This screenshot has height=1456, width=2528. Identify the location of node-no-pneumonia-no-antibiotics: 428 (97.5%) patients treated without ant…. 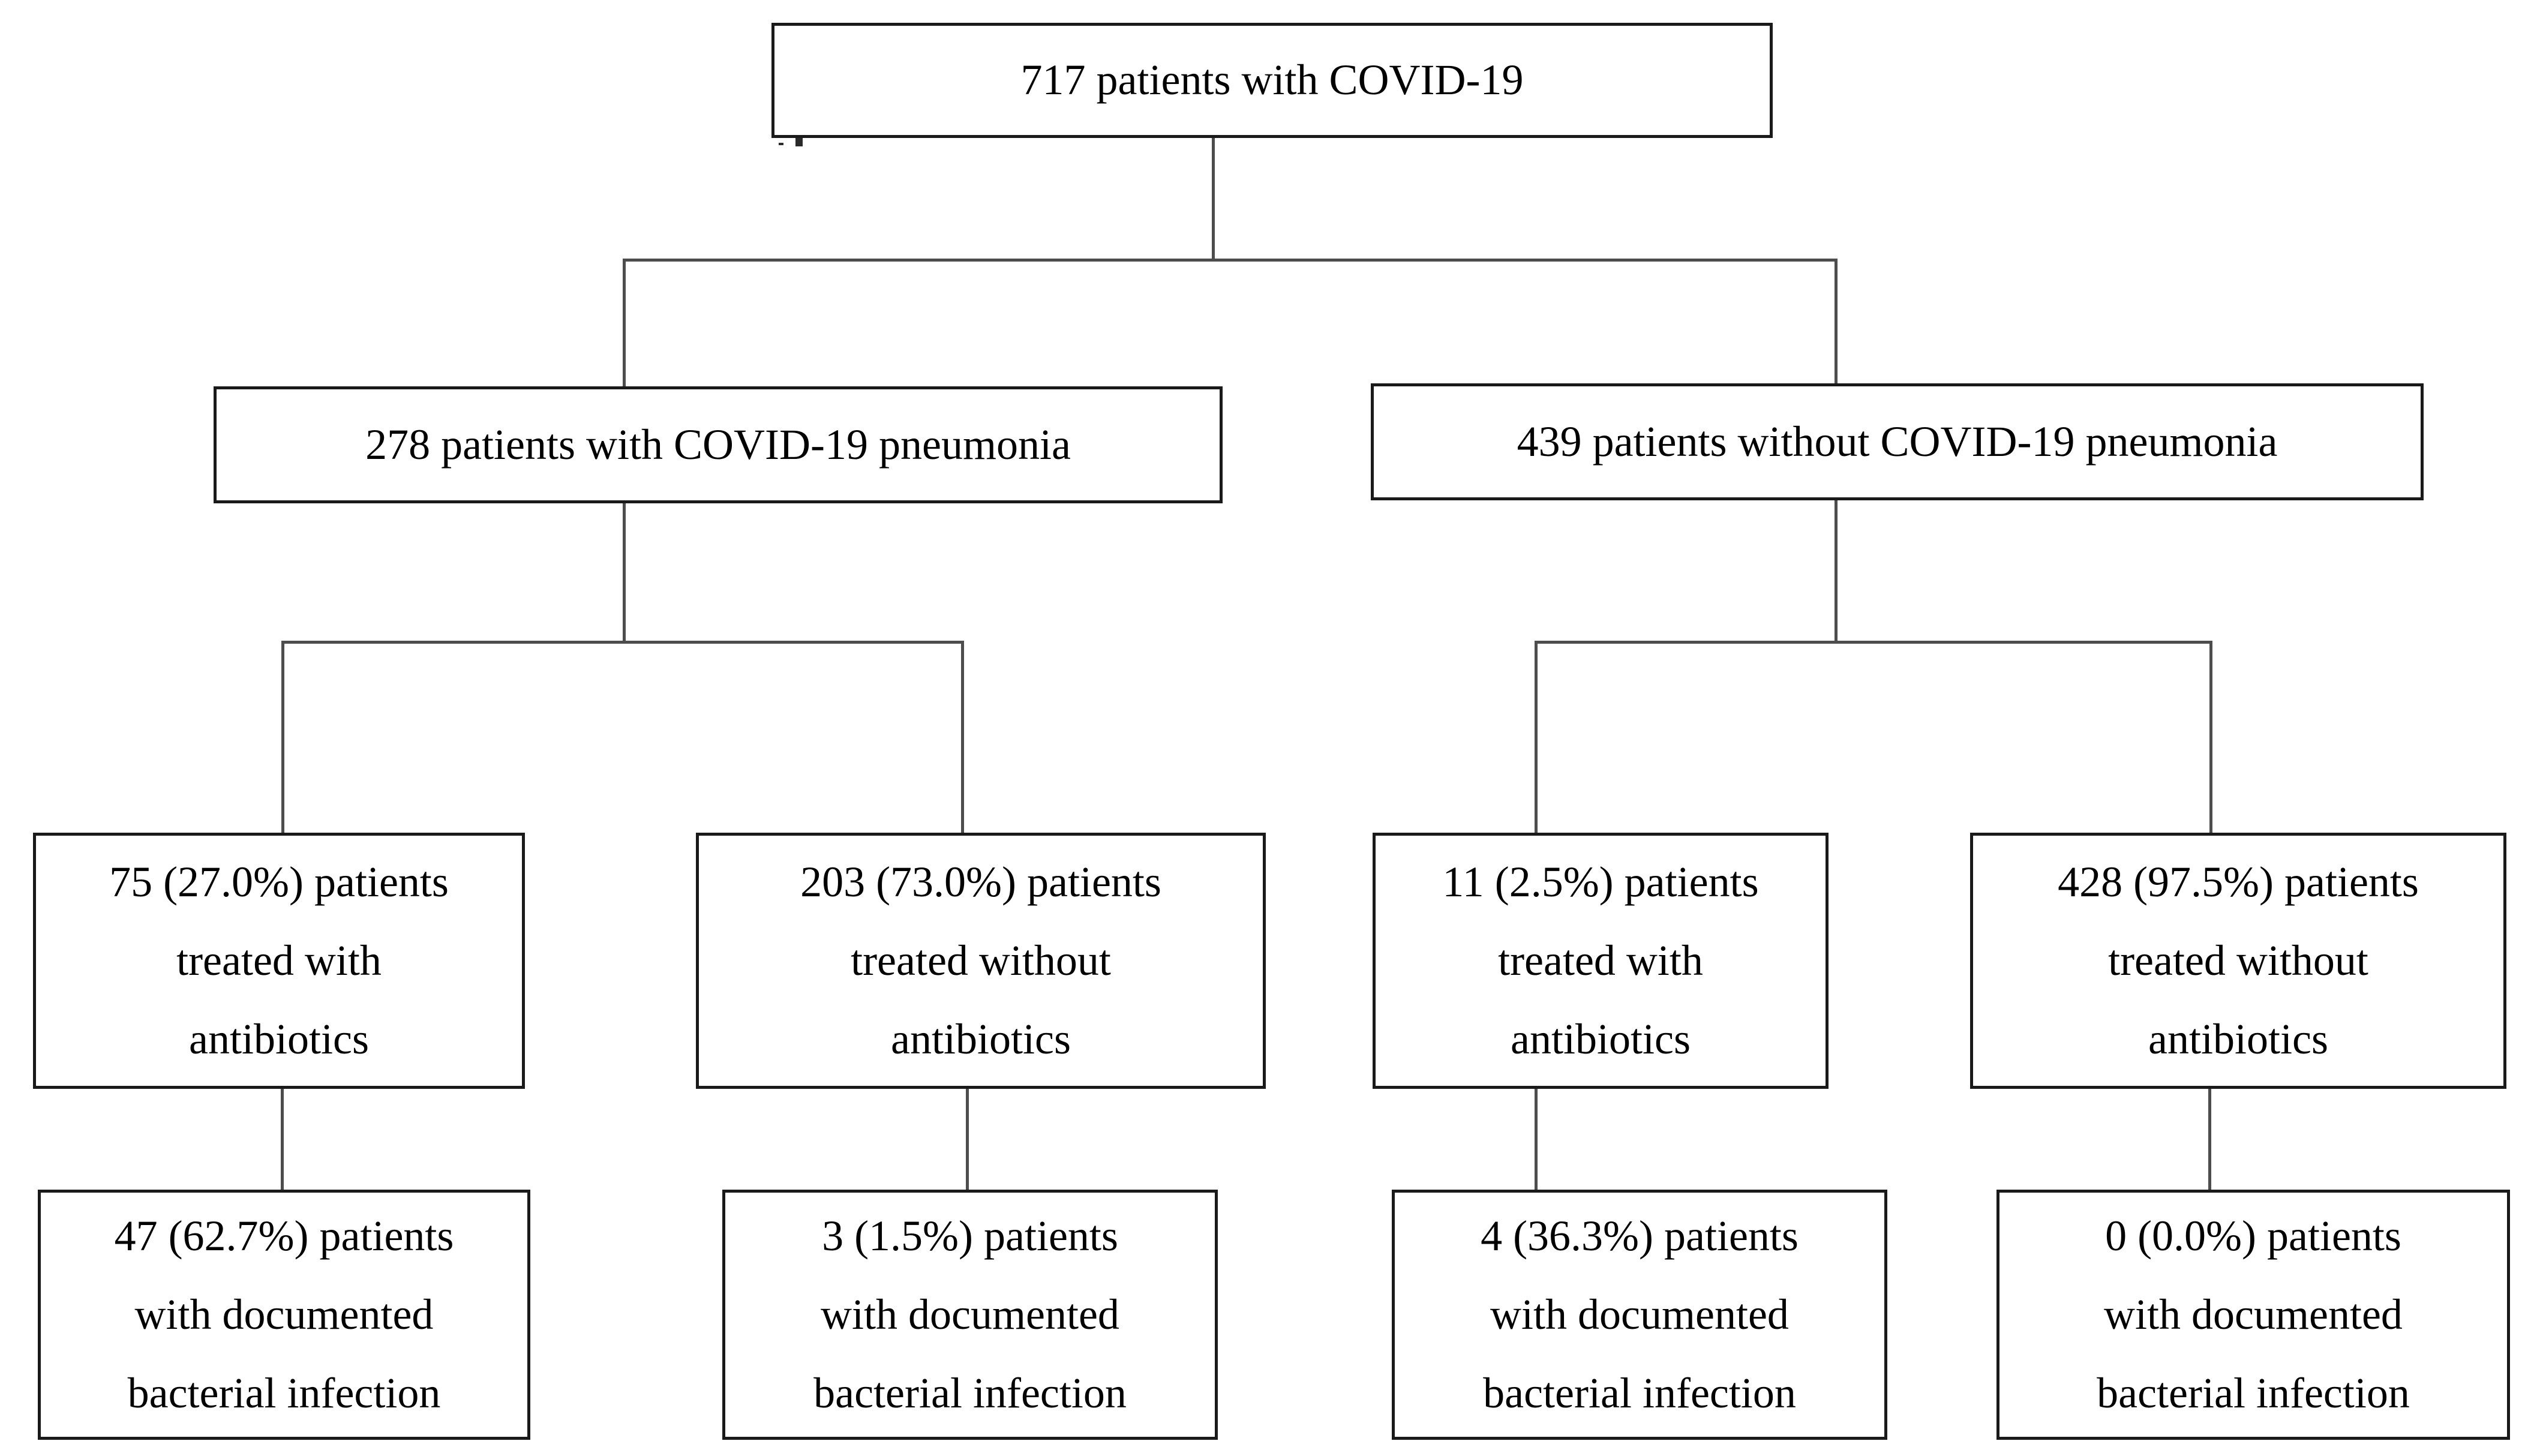
(2238, 961).